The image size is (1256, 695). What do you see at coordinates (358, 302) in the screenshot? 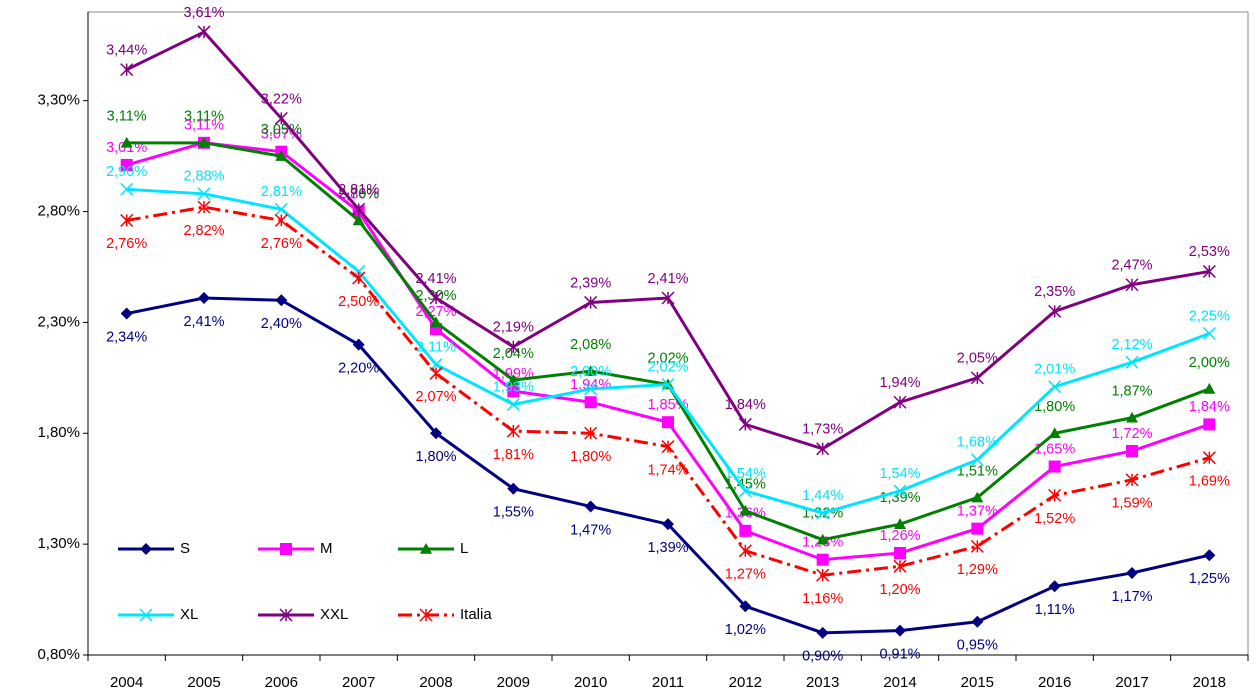
I see `data-label: 2,50%` at bounding box center [358, 302].